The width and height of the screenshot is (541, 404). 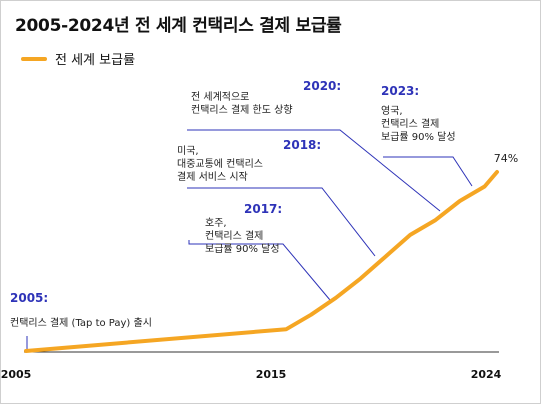 I want to click on annotation-year: 2020:, so click(x=322, y=86).